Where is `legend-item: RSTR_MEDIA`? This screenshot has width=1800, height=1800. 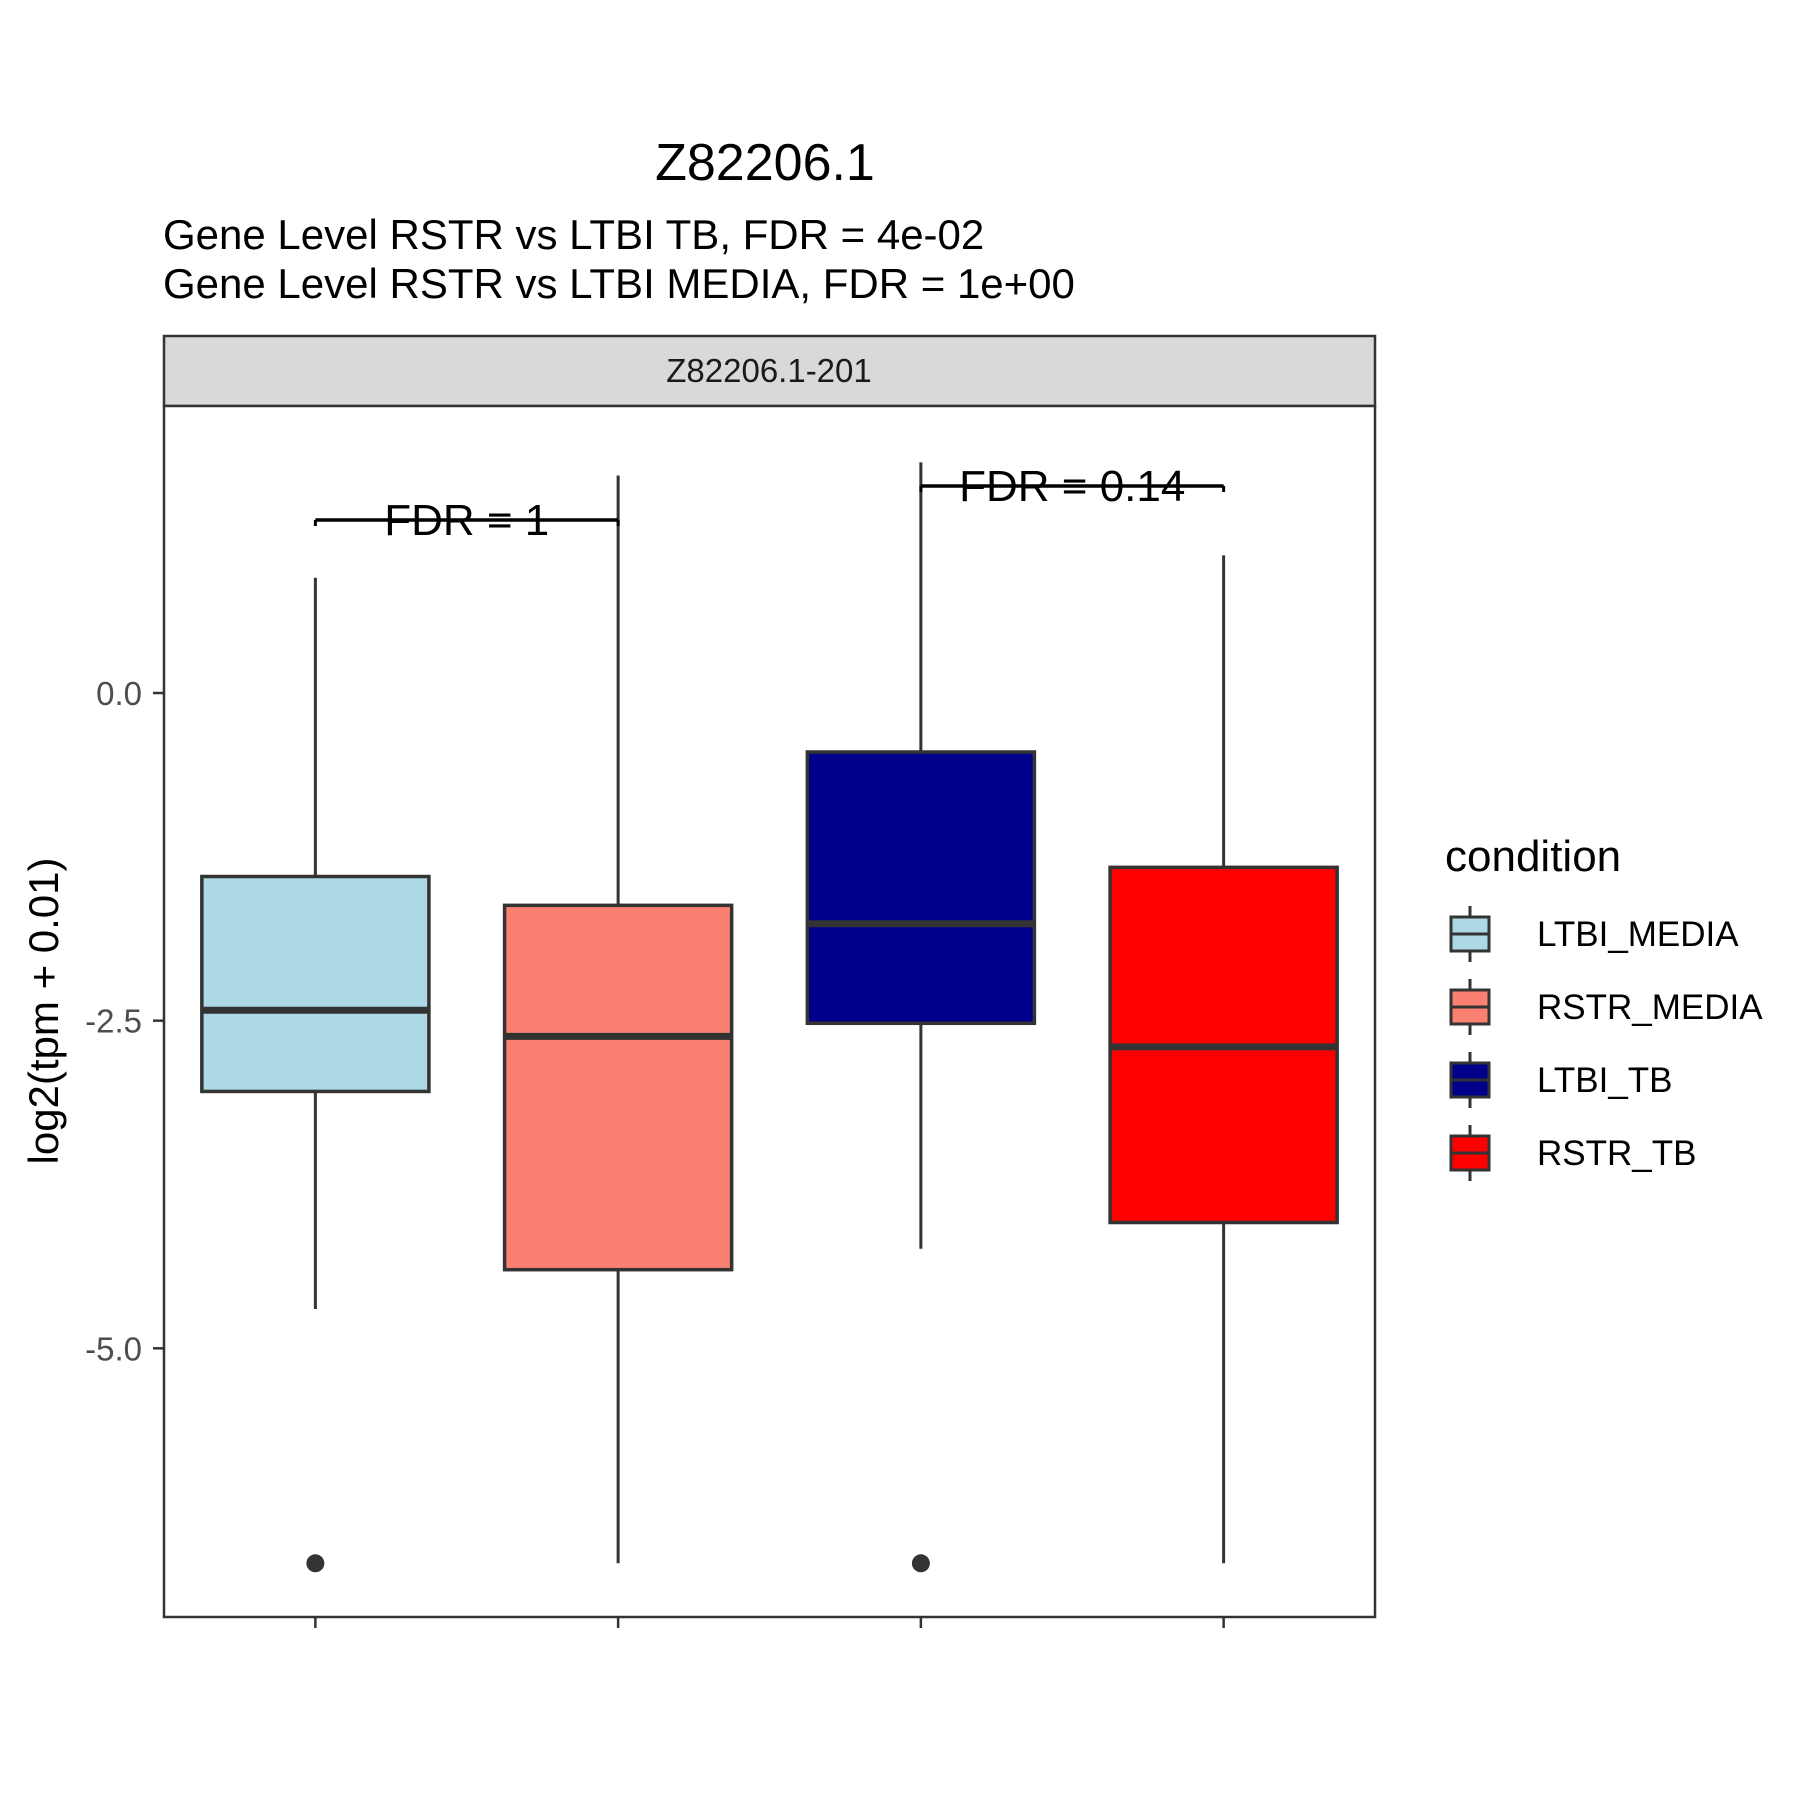 legend-item: RSTR_MEDIA is located at coordinates (1606, 1007).